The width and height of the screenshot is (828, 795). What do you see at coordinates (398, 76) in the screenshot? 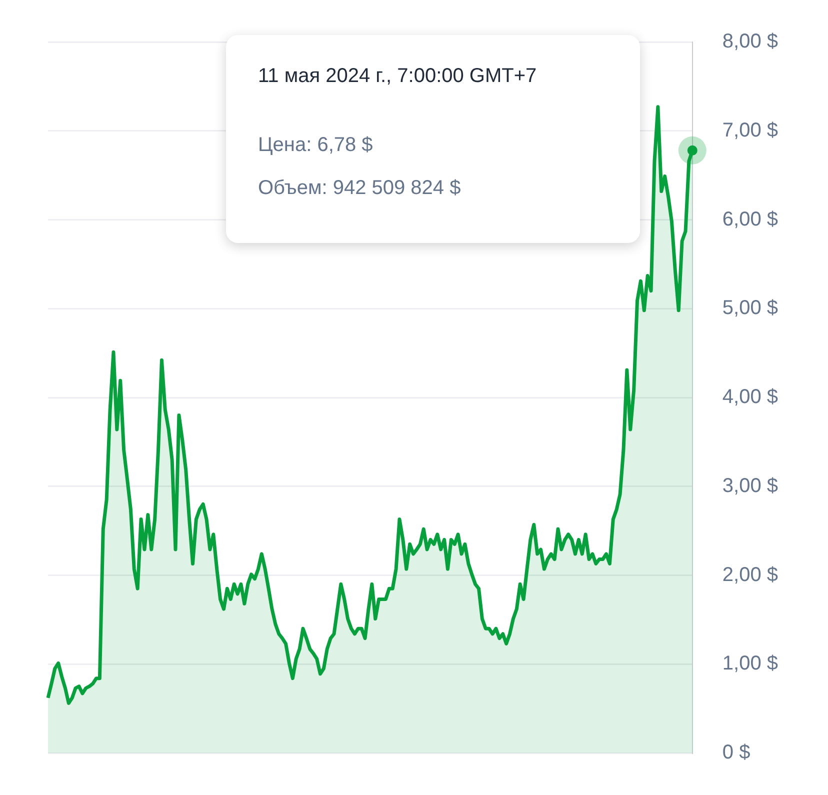
I see `annotation: 11 мая 2024 г., 7:00:00 GMT+7` at bounding box center [398, 76].